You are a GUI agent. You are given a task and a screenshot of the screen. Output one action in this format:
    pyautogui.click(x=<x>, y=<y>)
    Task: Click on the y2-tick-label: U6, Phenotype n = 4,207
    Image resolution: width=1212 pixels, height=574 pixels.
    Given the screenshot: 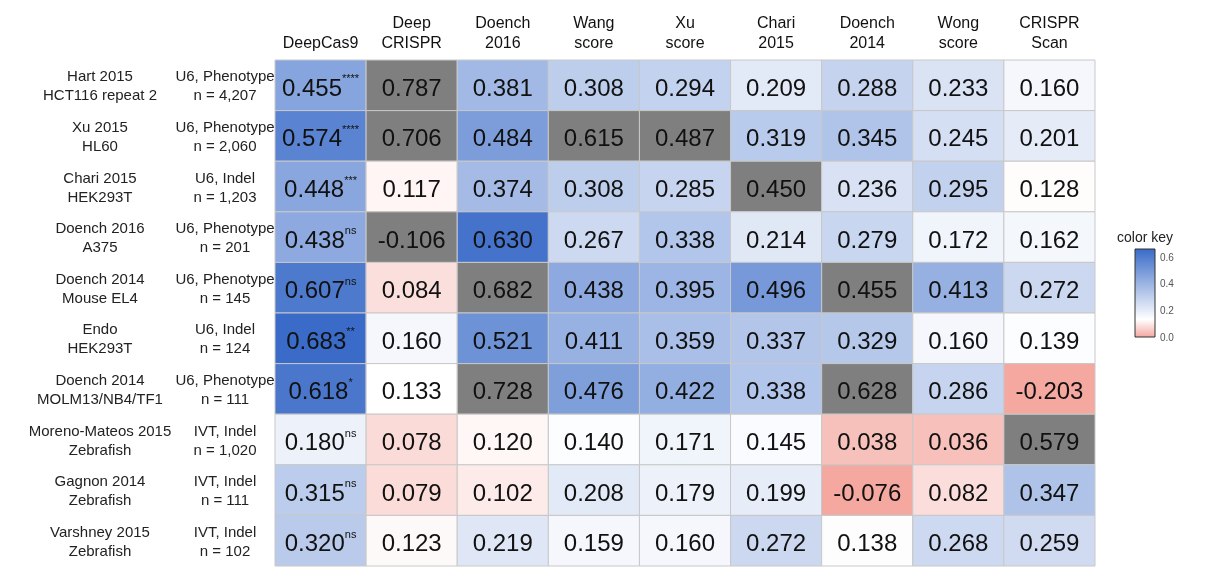 What is the action you would take?
    pyautogui.click(x=225, y=85)
    